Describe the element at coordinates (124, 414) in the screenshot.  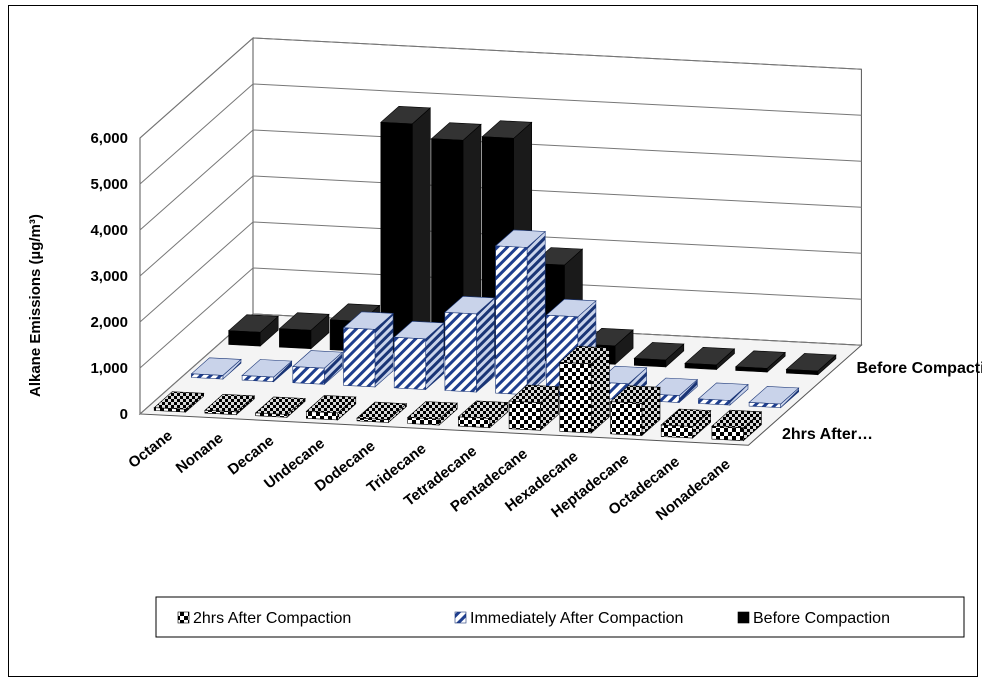
I see `y-tick-label: 0` at that location.